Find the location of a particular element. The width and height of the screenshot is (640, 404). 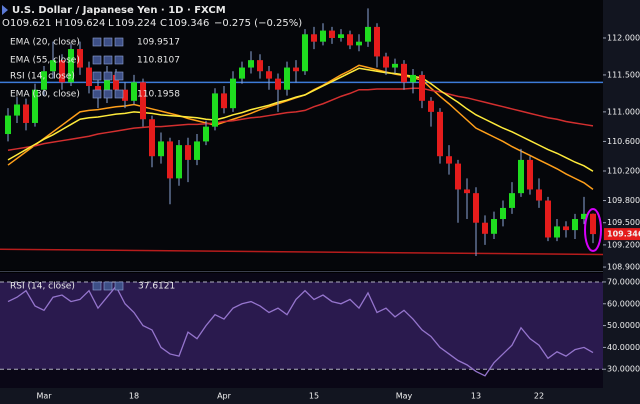

legend-label: EMA (20, close) is located at coordinates (45, 43).